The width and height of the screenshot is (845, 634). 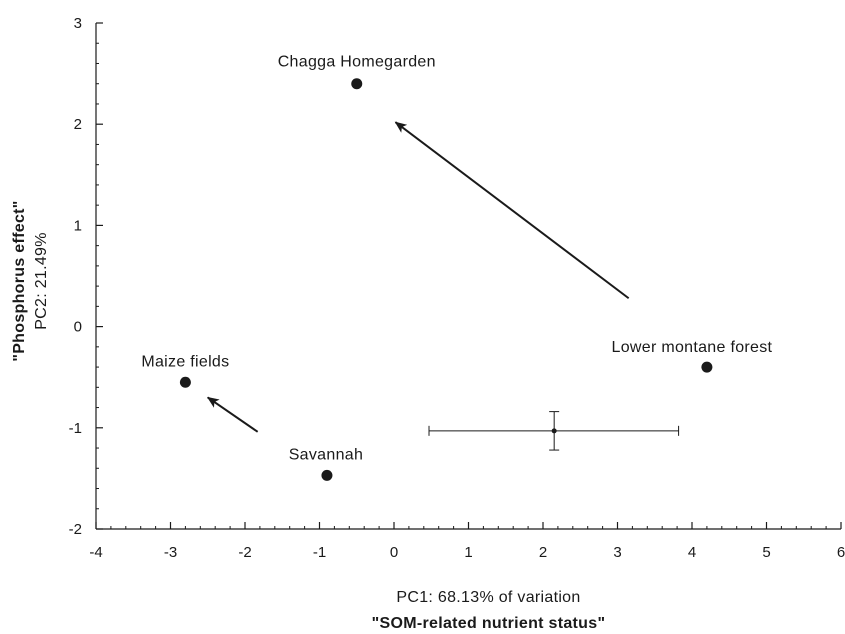 I want to click on y-tick-label: -1, so click(x=75, y=428).